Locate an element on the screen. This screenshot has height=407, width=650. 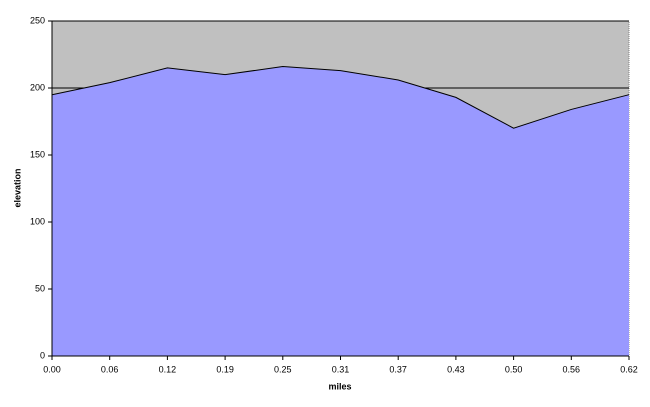
x-tick-label: 0.06 is located at coordinates (110, 369).